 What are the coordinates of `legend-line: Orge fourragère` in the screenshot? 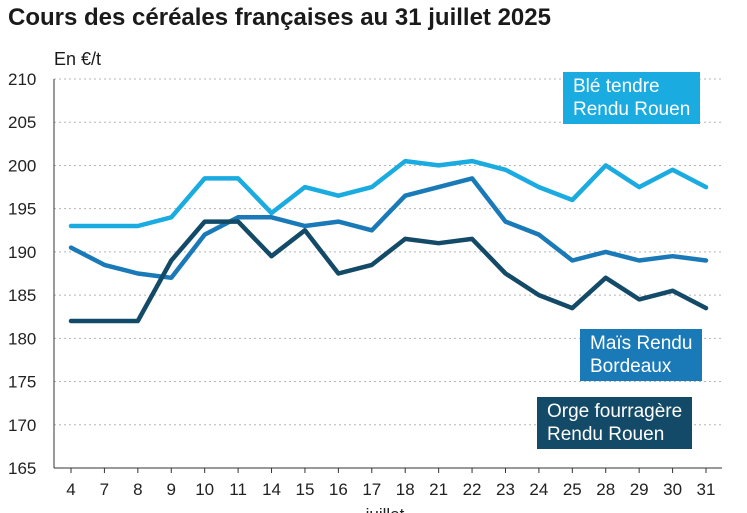 It's located at (615, 411).